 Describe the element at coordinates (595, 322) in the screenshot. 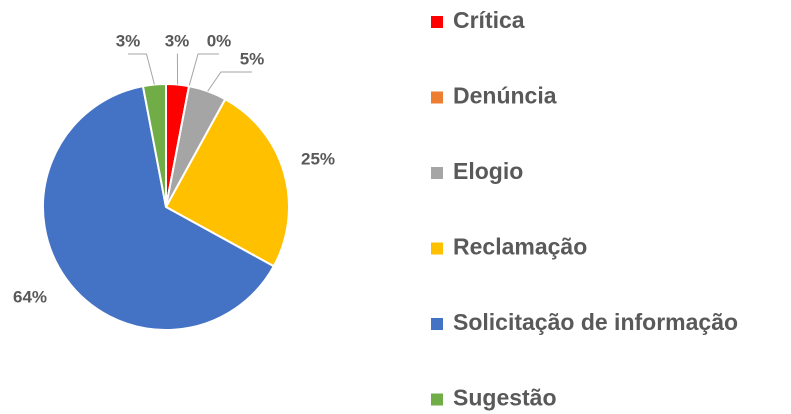

I see `legend-label: Solicitação de informação` at that location.